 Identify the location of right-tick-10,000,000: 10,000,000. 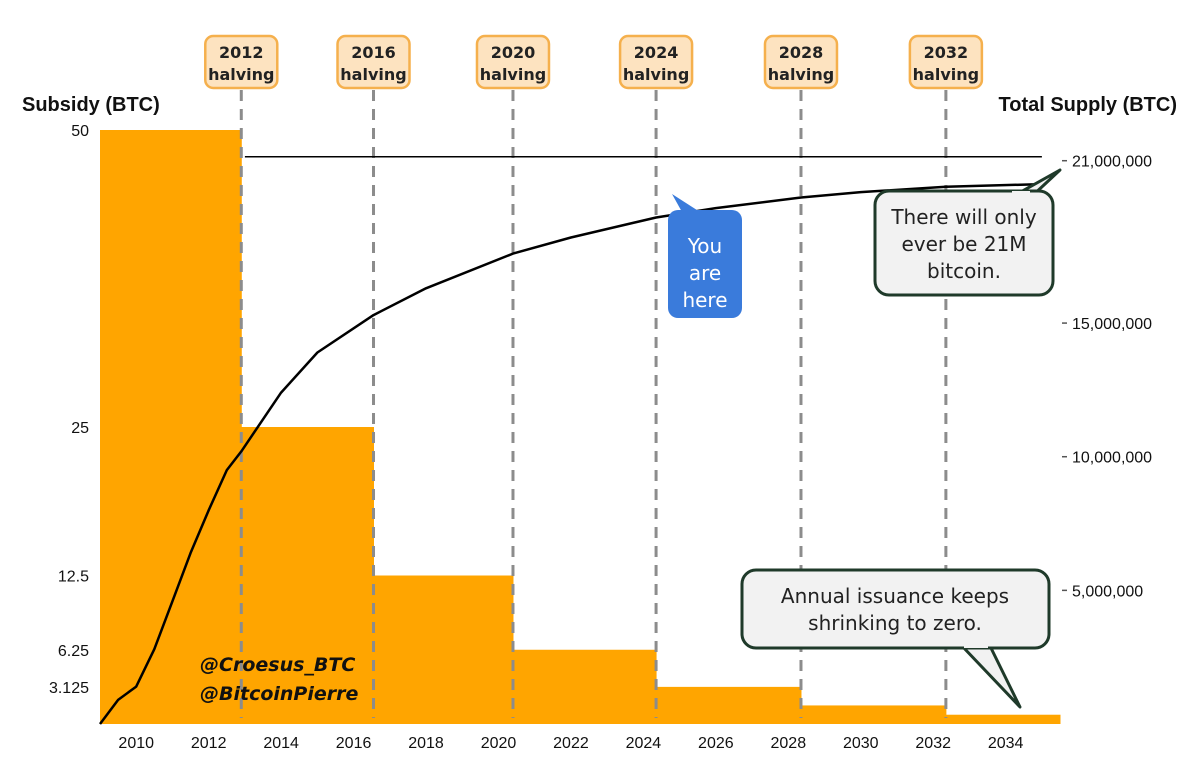
(1112, 458).